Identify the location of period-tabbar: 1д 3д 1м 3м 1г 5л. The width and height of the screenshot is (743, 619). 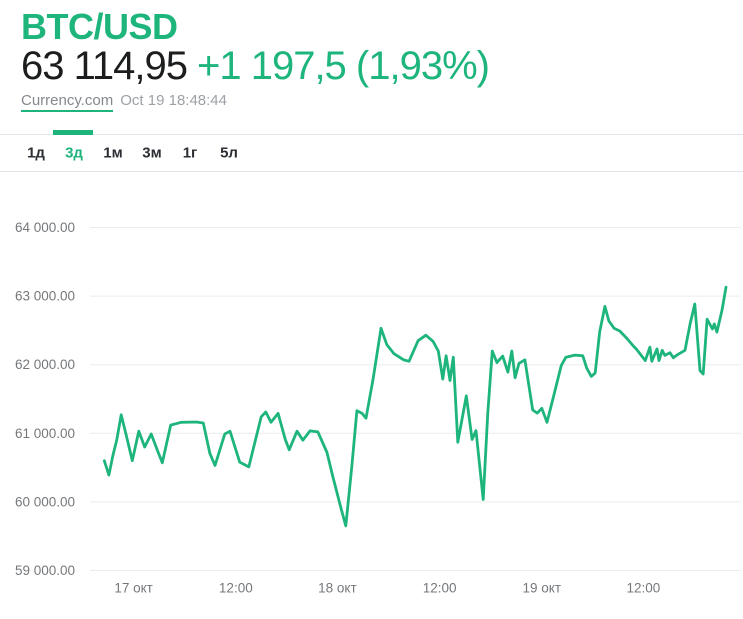
(371, 151).